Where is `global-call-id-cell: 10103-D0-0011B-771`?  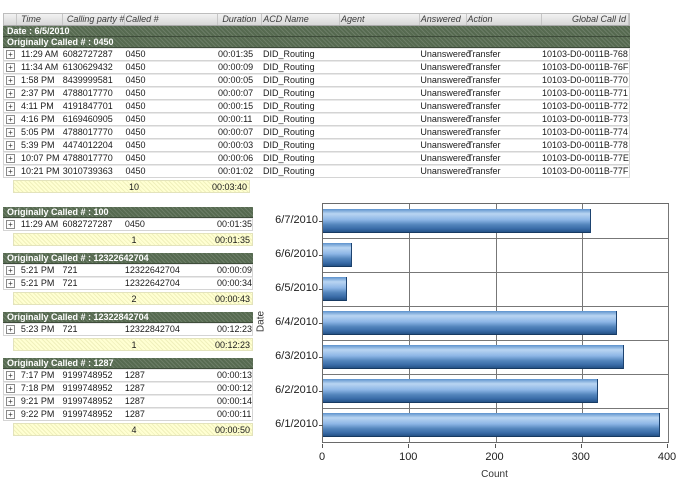 global-call-id-cell: 10103-D0-0011B-771 is located at coordinates (585, 93).